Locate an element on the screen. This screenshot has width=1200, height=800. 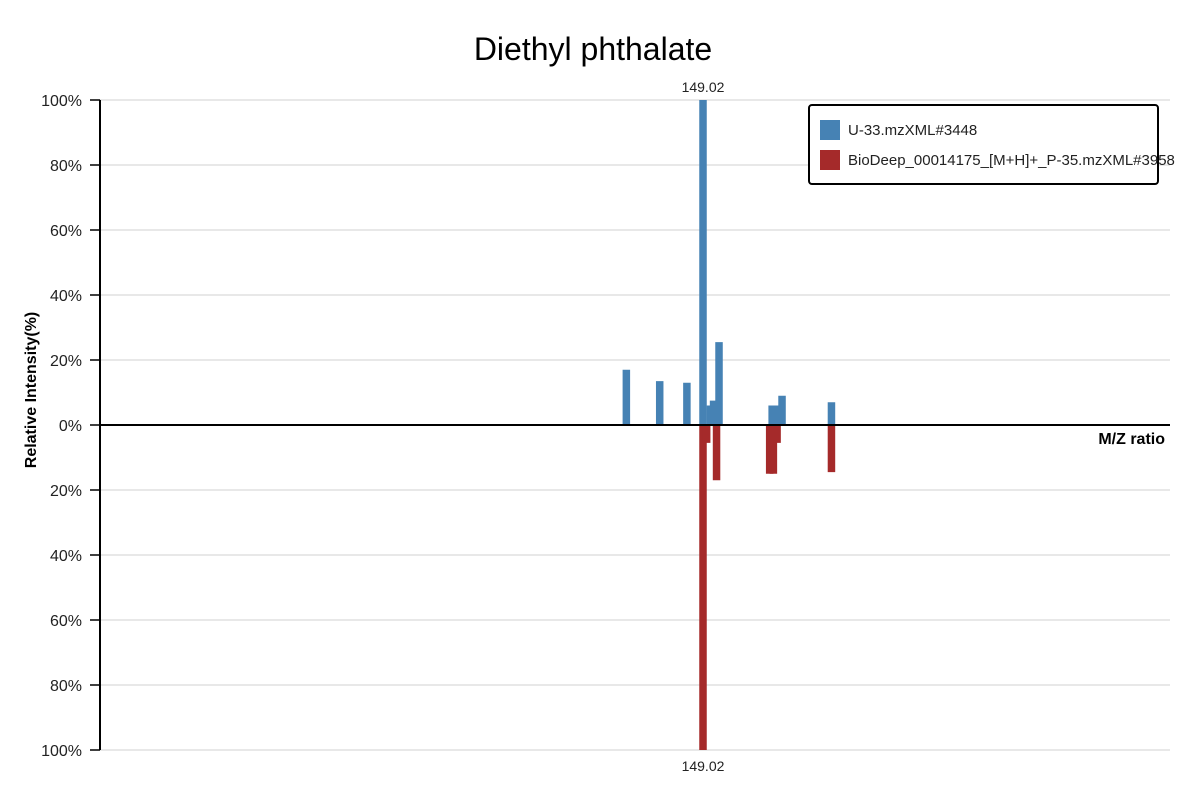
y-tick-label-upper: 60% is located at coordinates (66, 231).